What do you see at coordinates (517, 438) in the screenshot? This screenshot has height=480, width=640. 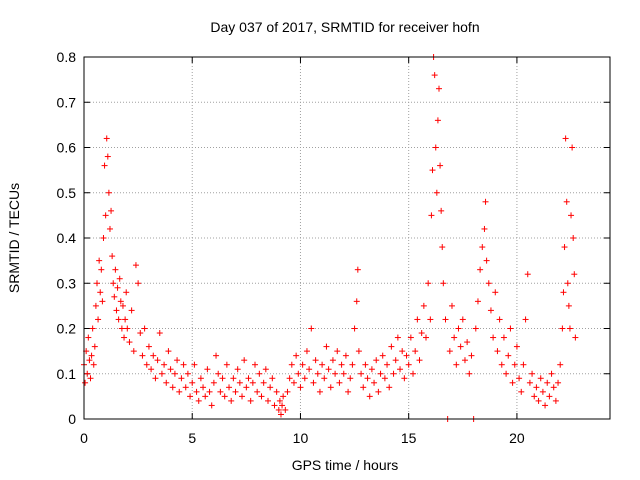 I see `x-tick-label: 20` at bounding box center [517, 438].